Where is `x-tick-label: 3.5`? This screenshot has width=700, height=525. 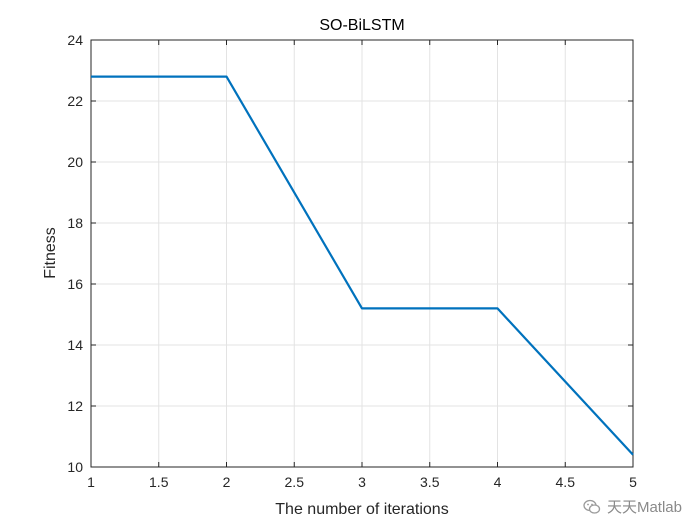
x-tick-label: 3.5 is located at coordinates (430, 482).